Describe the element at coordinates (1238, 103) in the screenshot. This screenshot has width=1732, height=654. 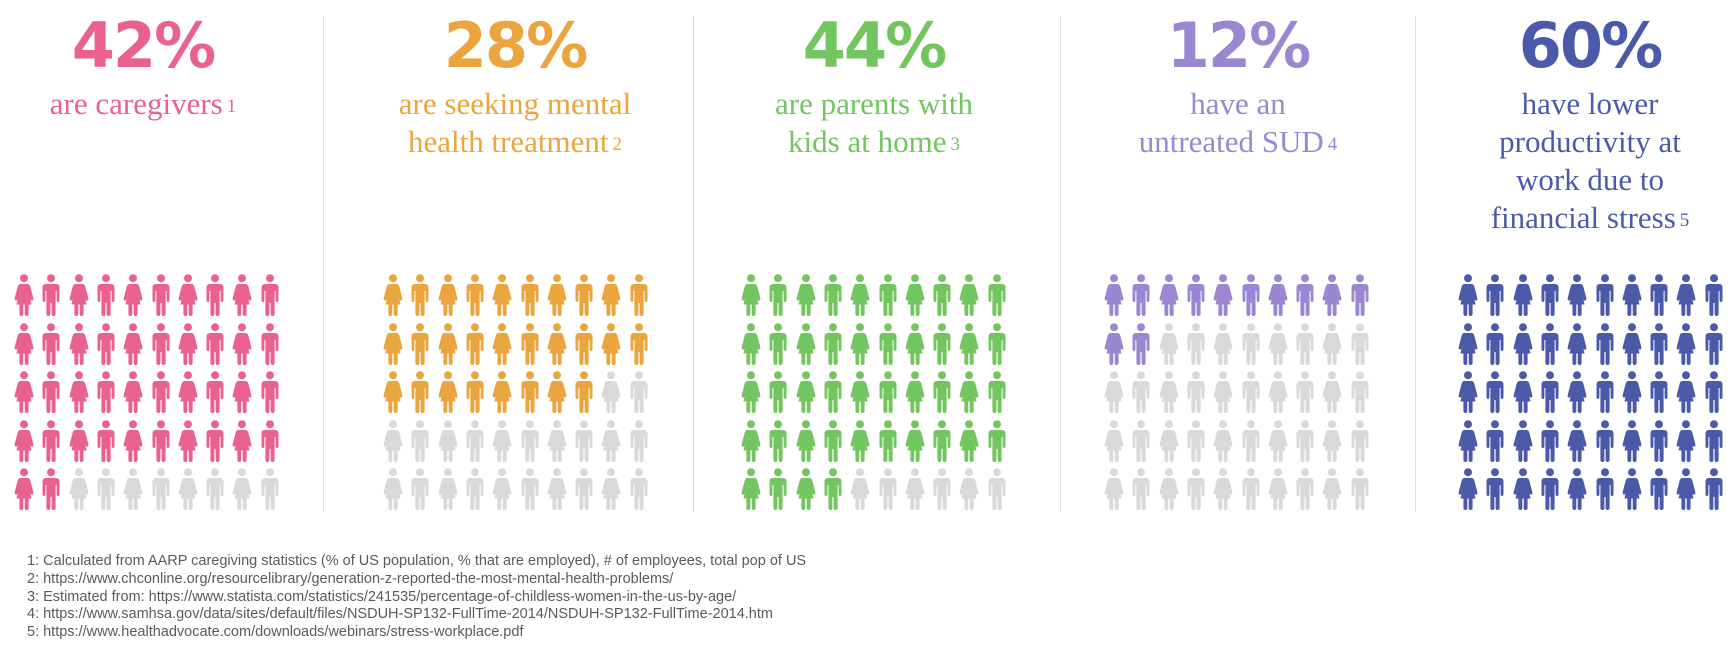
I see `stat-label-line: have an` at that location.